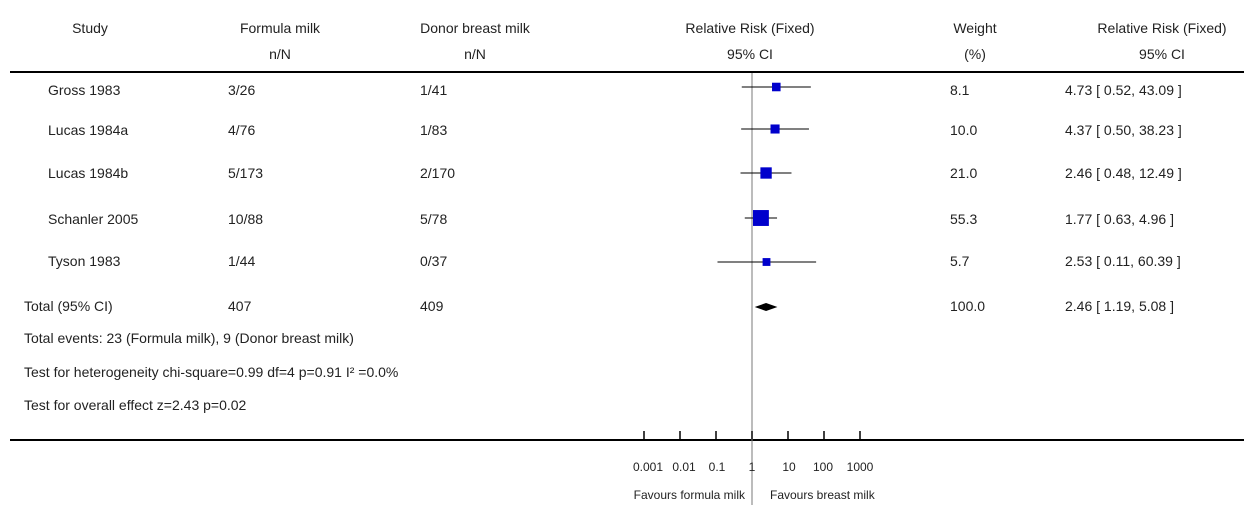  What do you see at coordinates (1162, 28) in the screenshot?
I see `header-rr-text: Relative Risk (Fixed)` at bounding box center [1162, 28].